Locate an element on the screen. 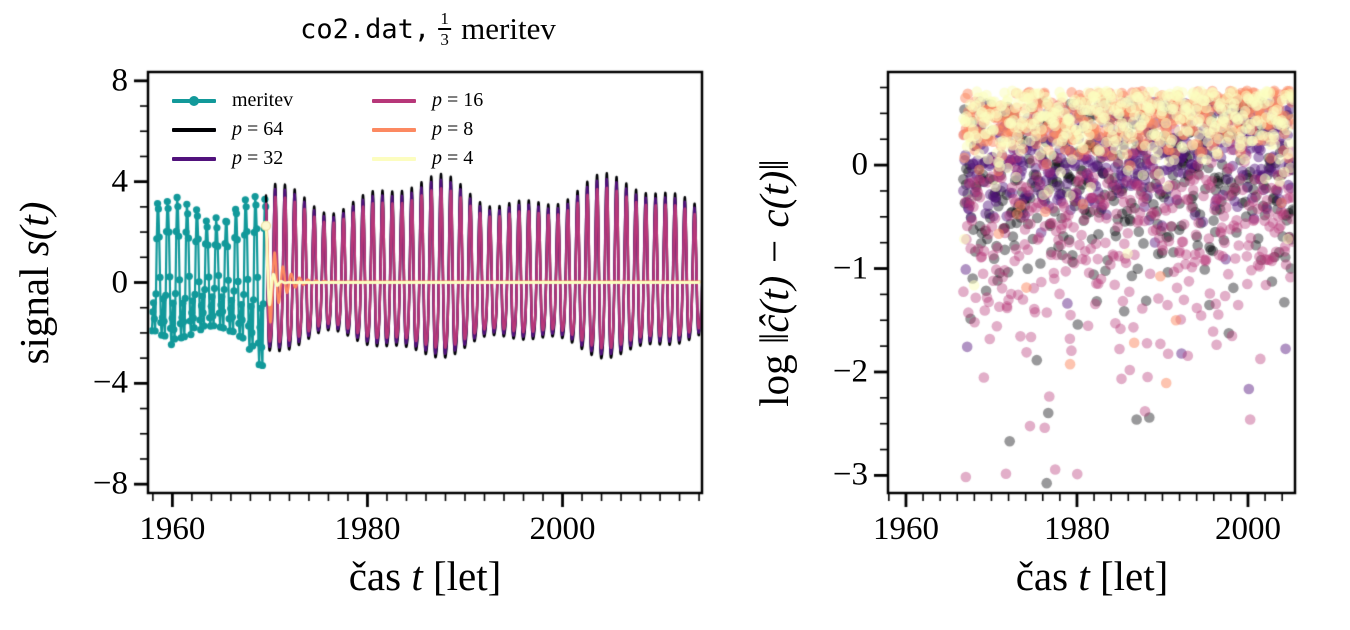 The image size is (1350, 630). title-filename: co2.dat, is located at coordinates (365, 29).